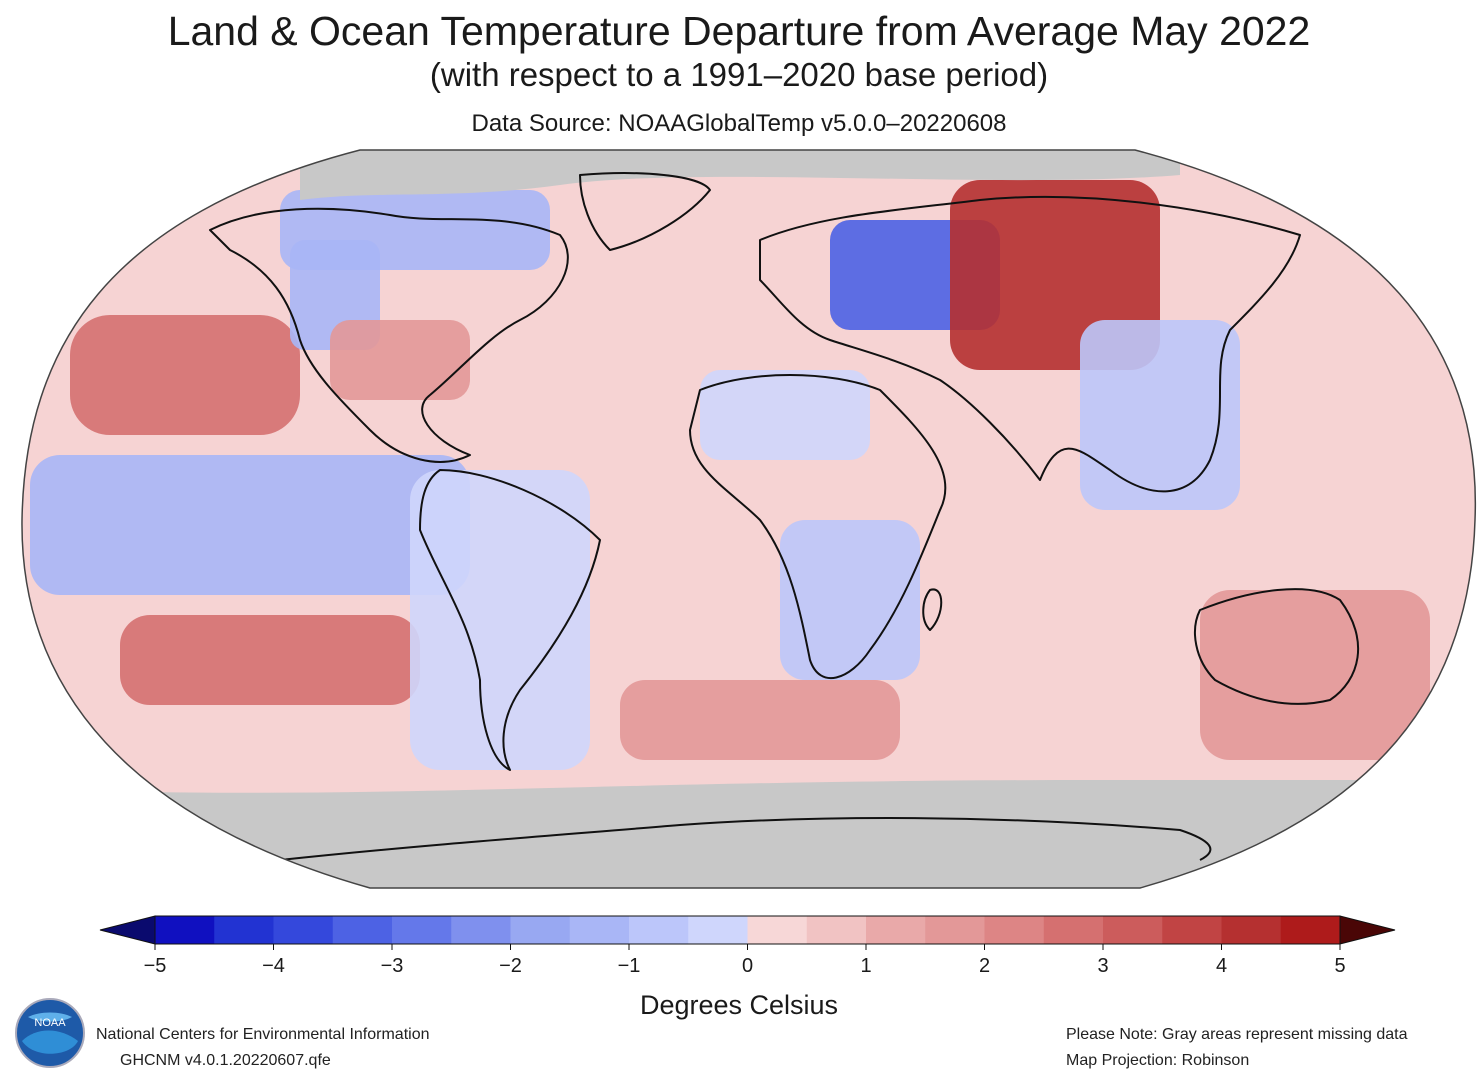  What do you see at coordinates (932, 609) in the screenshot?
I see `outline-madagascar` at bounding box center [932, 609].